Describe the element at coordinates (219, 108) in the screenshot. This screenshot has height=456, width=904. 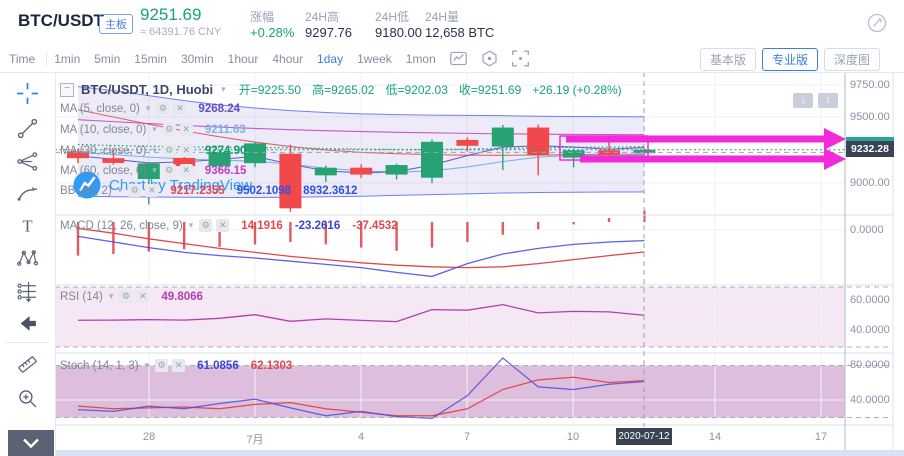
I see `indicator-value: 9268.24` at that location.